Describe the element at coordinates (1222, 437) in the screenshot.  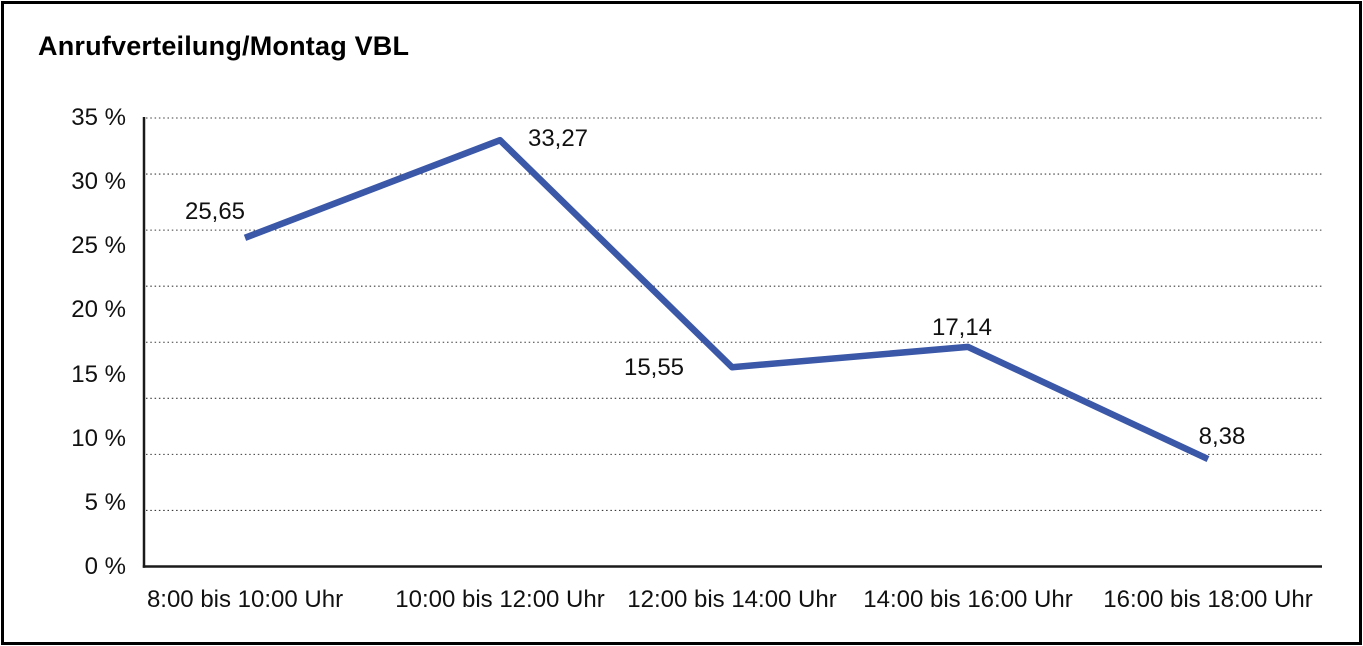
I see `data-point-label: 8,38` at that location.